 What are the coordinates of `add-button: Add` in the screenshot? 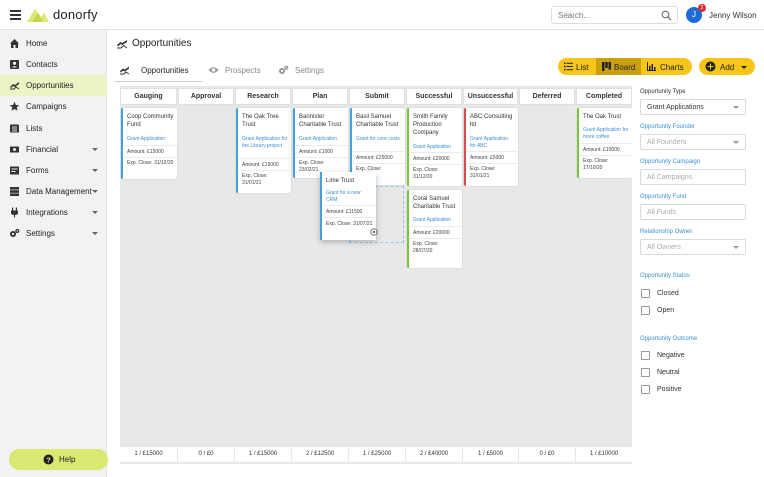 It's located at (727, 66).